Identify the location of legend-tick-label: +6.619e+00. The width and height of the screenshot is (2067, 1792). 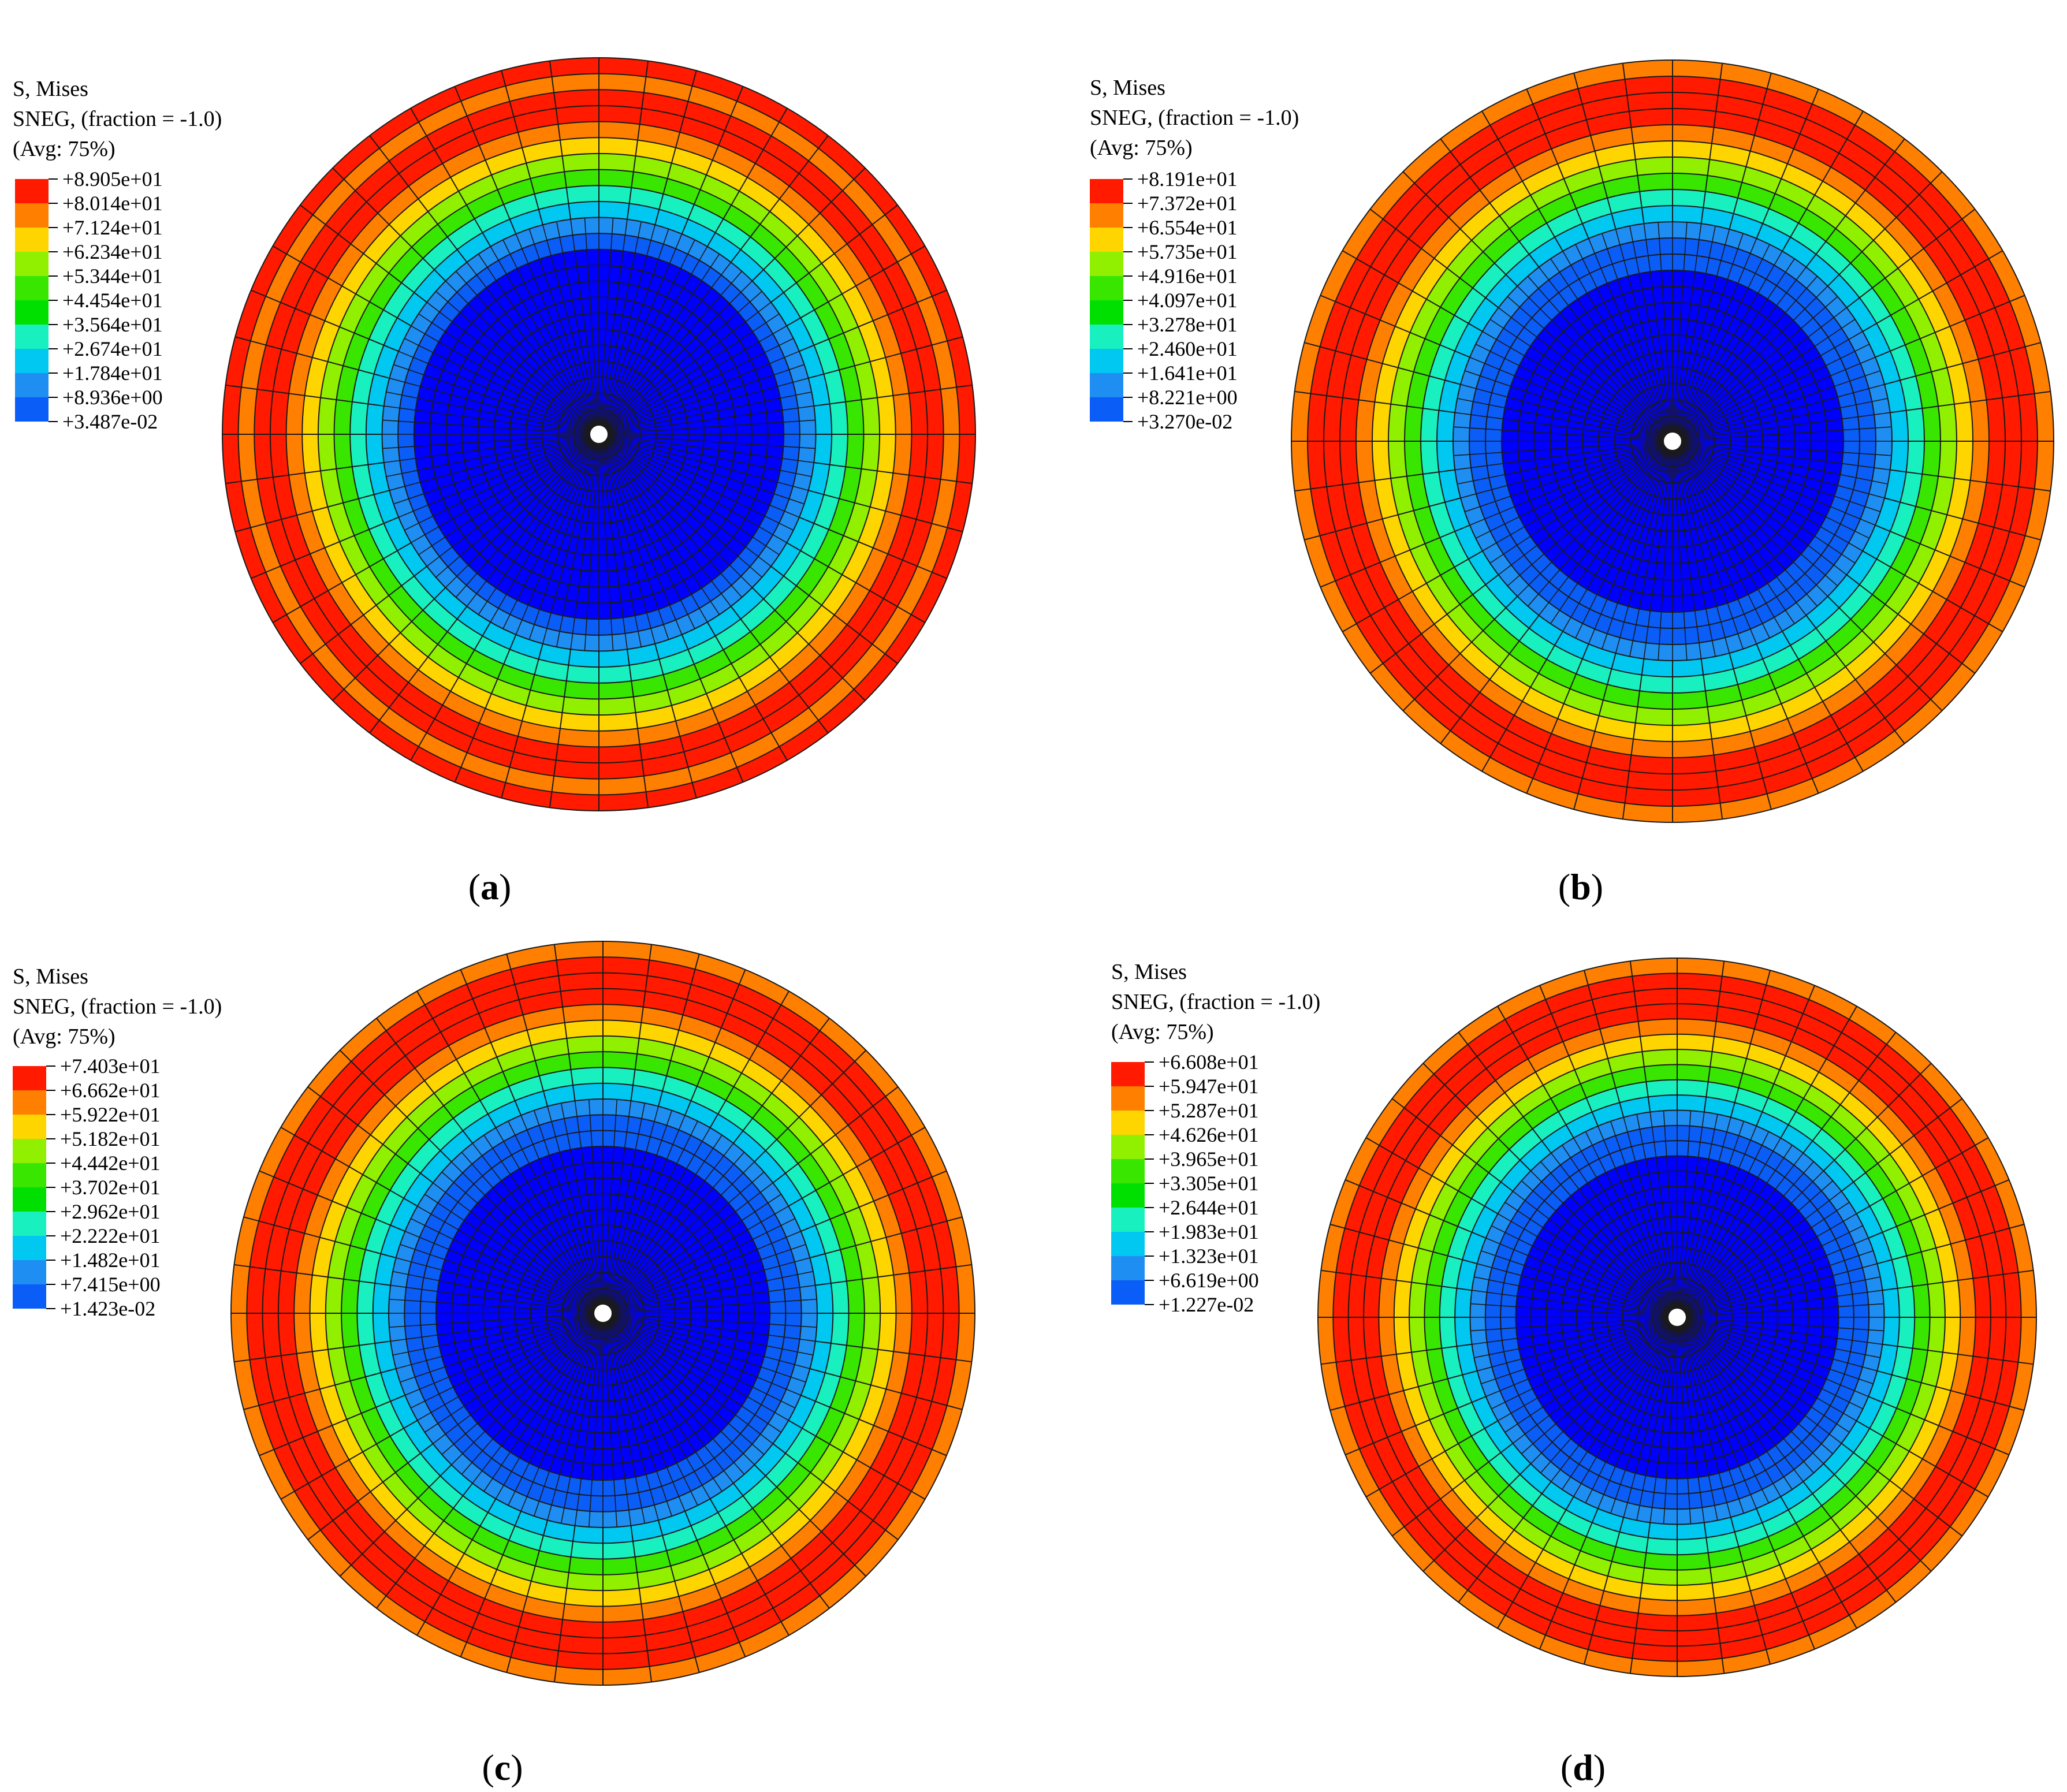
(1209, 1280).